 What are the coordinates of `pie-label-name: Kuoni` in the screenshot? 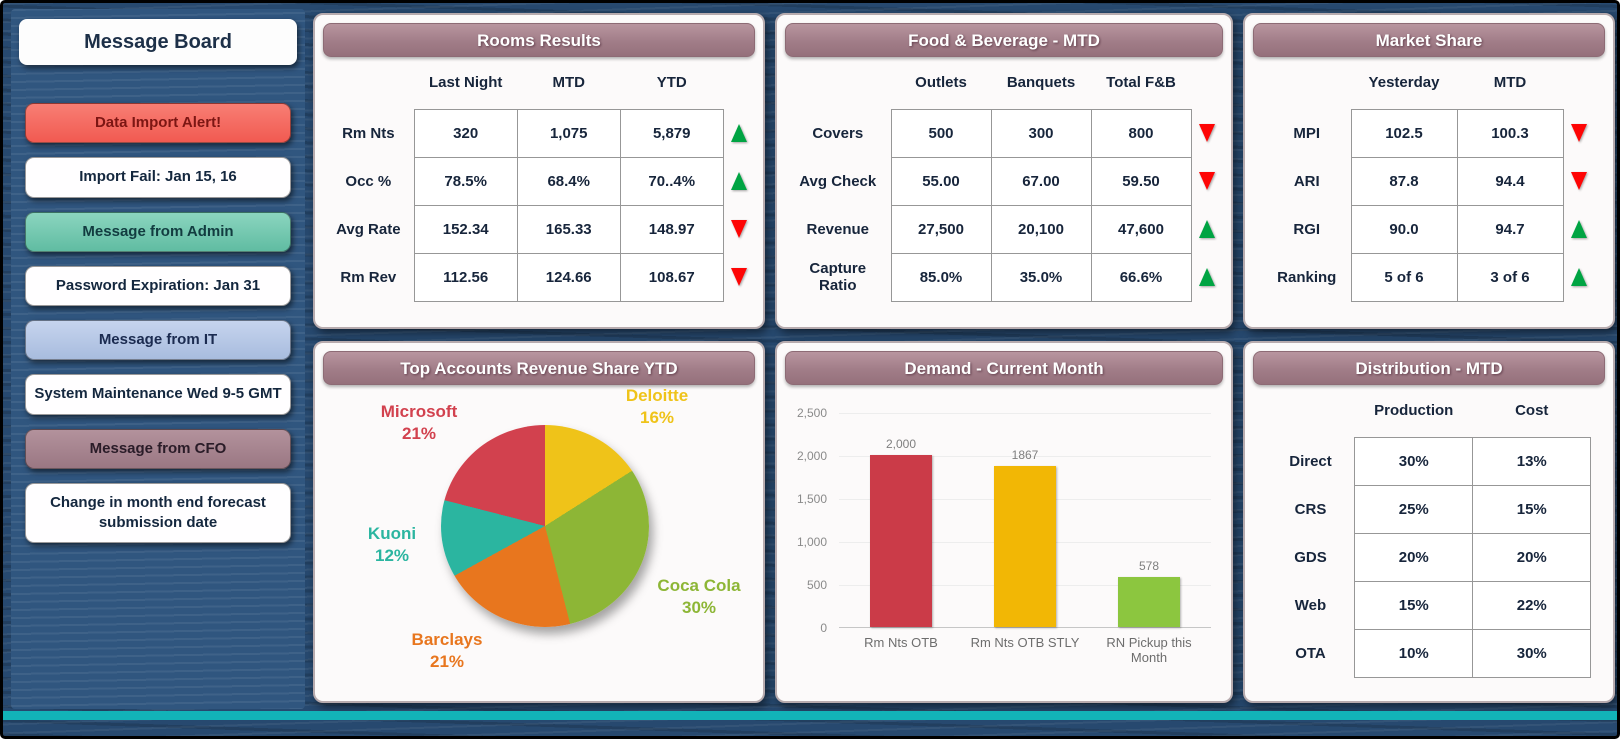 It's located at (392, 533).